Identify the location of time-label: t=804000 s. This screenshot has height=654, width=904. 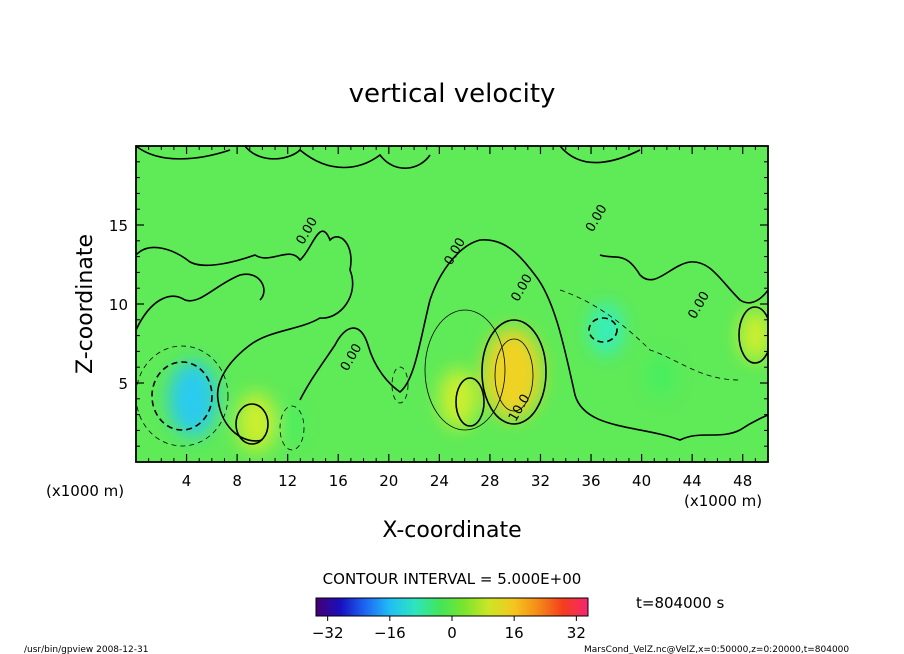
(680, 603).